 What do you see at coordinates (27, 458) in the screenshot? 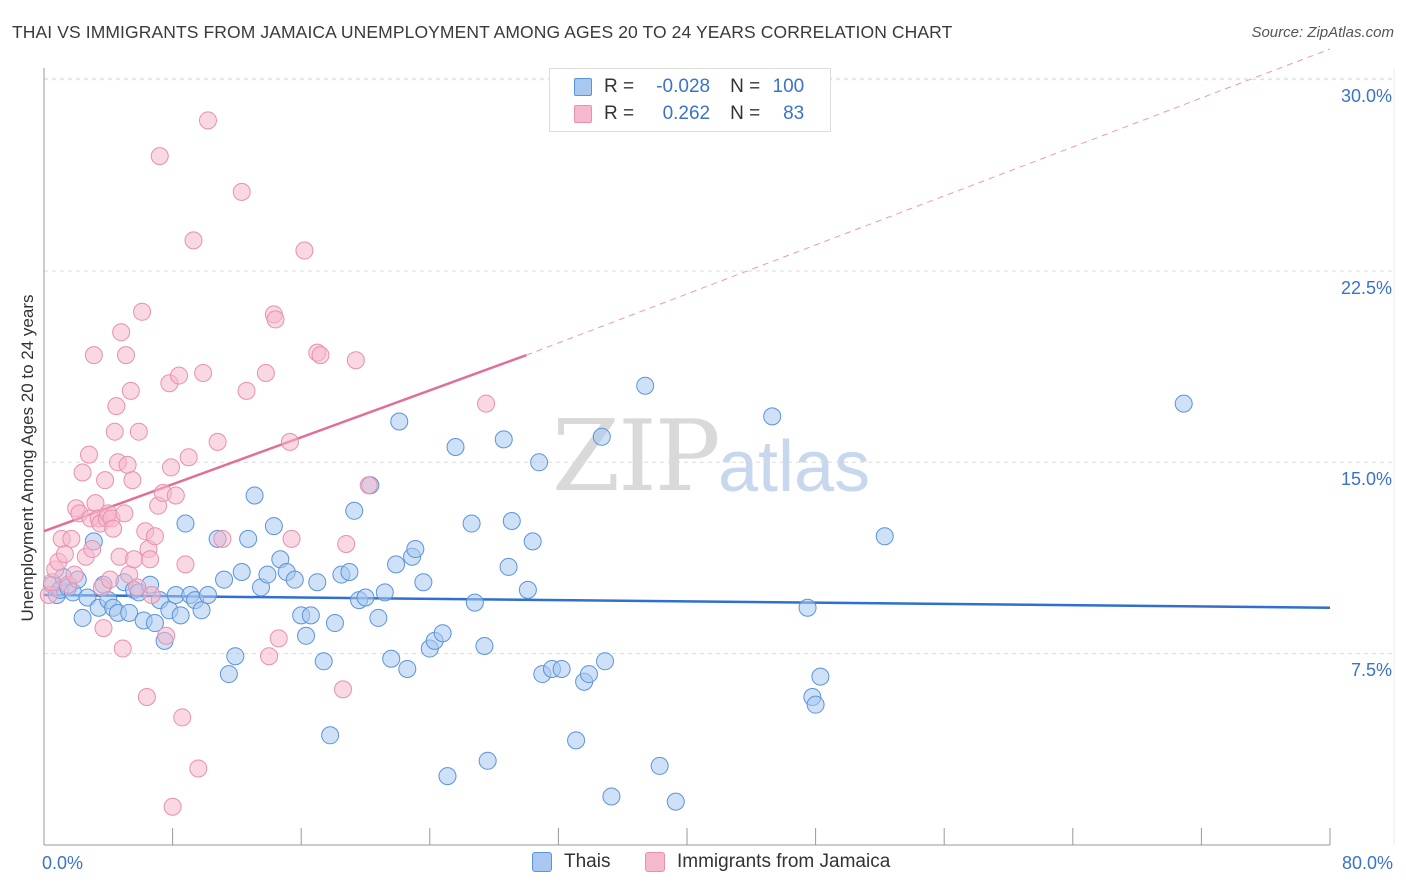
I see `y-axis-label: Unemployment Among Ages 20 to 24 years` at bounding box center [27, 458].